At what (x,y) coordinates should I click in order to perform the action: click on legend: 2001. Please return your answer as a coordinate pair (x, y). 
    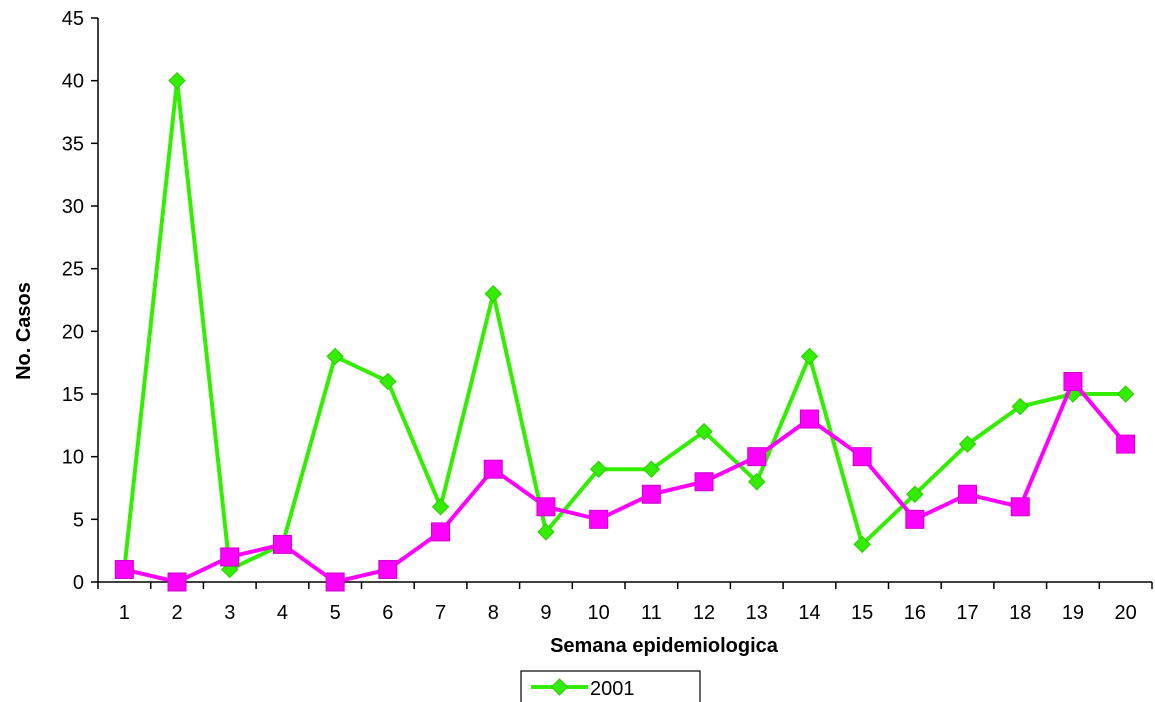
    Looking at the image, I should click on (610, 686).